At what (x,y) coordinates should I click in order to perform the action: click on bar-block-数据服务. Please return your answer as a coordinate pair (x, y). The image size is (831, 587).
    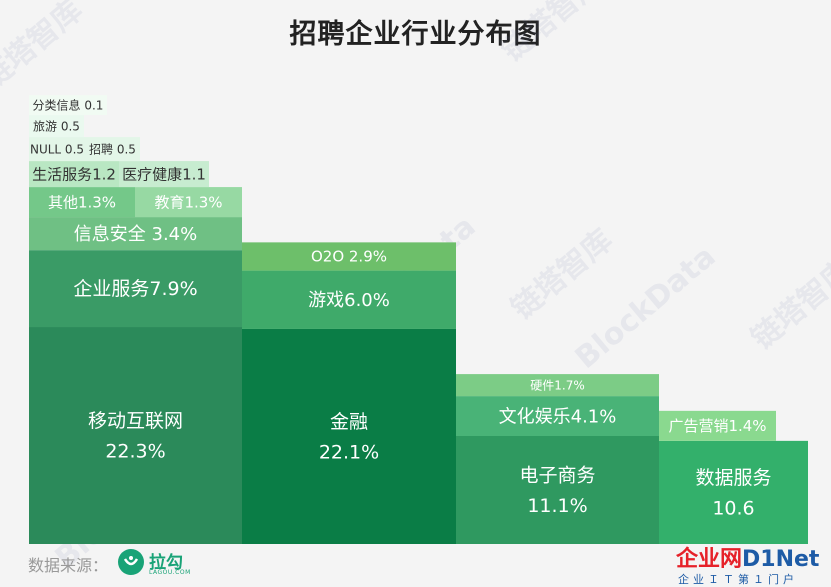
    Looking at the image, I should click on (733, 492).